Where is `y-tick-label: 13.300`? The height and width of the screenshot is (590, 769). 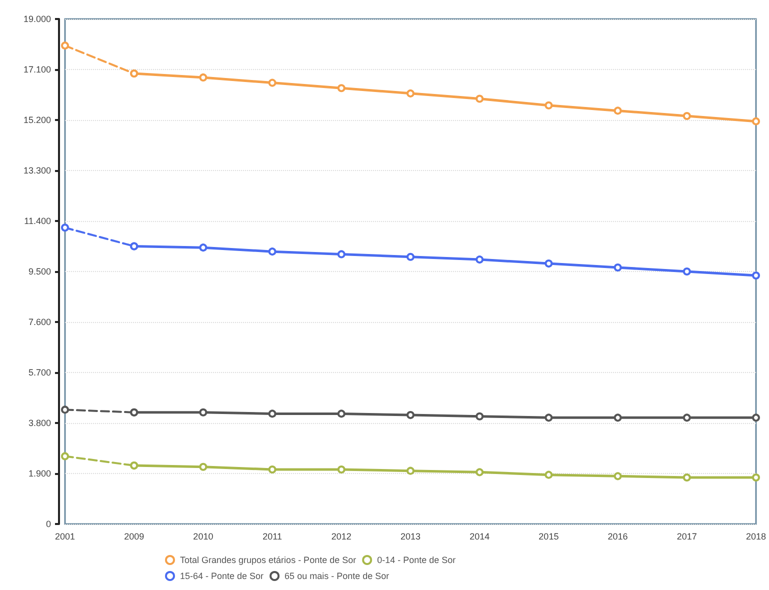 y-tick-label: 13.300 is located at coordinates (37, 171).